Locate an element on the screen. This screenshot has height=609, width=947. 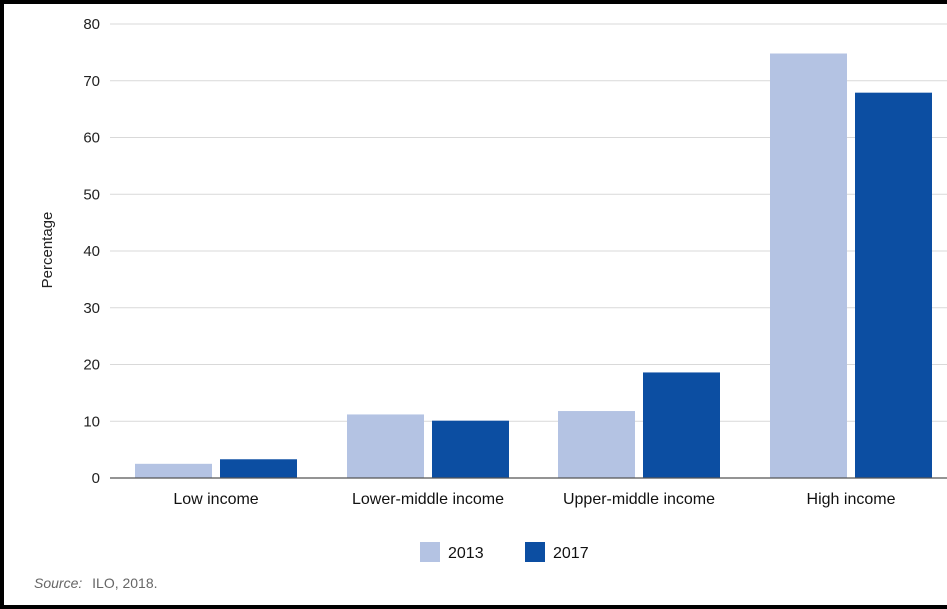
y-tick-label: 30 is located at coordinates (91, 308).